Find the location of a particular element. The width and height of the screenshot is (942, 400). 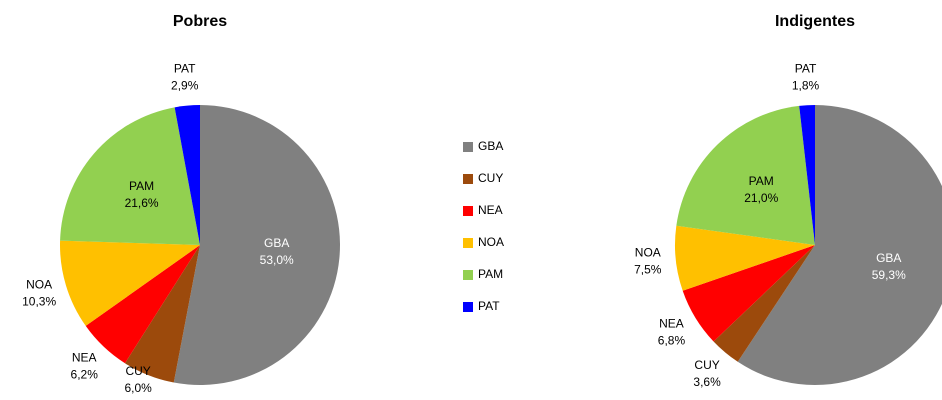

chart-title: Indigentes is located at coordinates (815, 21).